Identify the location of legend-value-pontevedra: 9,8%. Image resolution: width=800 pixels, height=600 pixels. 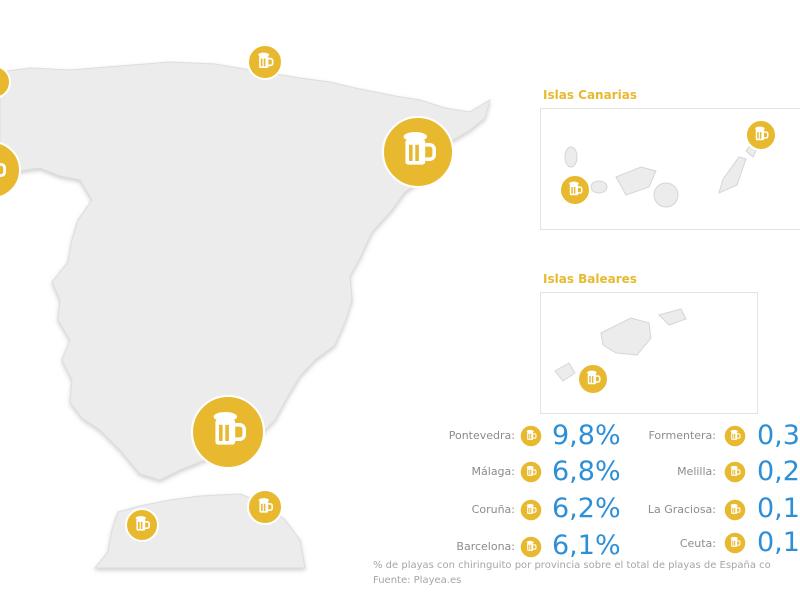
(586, 435).